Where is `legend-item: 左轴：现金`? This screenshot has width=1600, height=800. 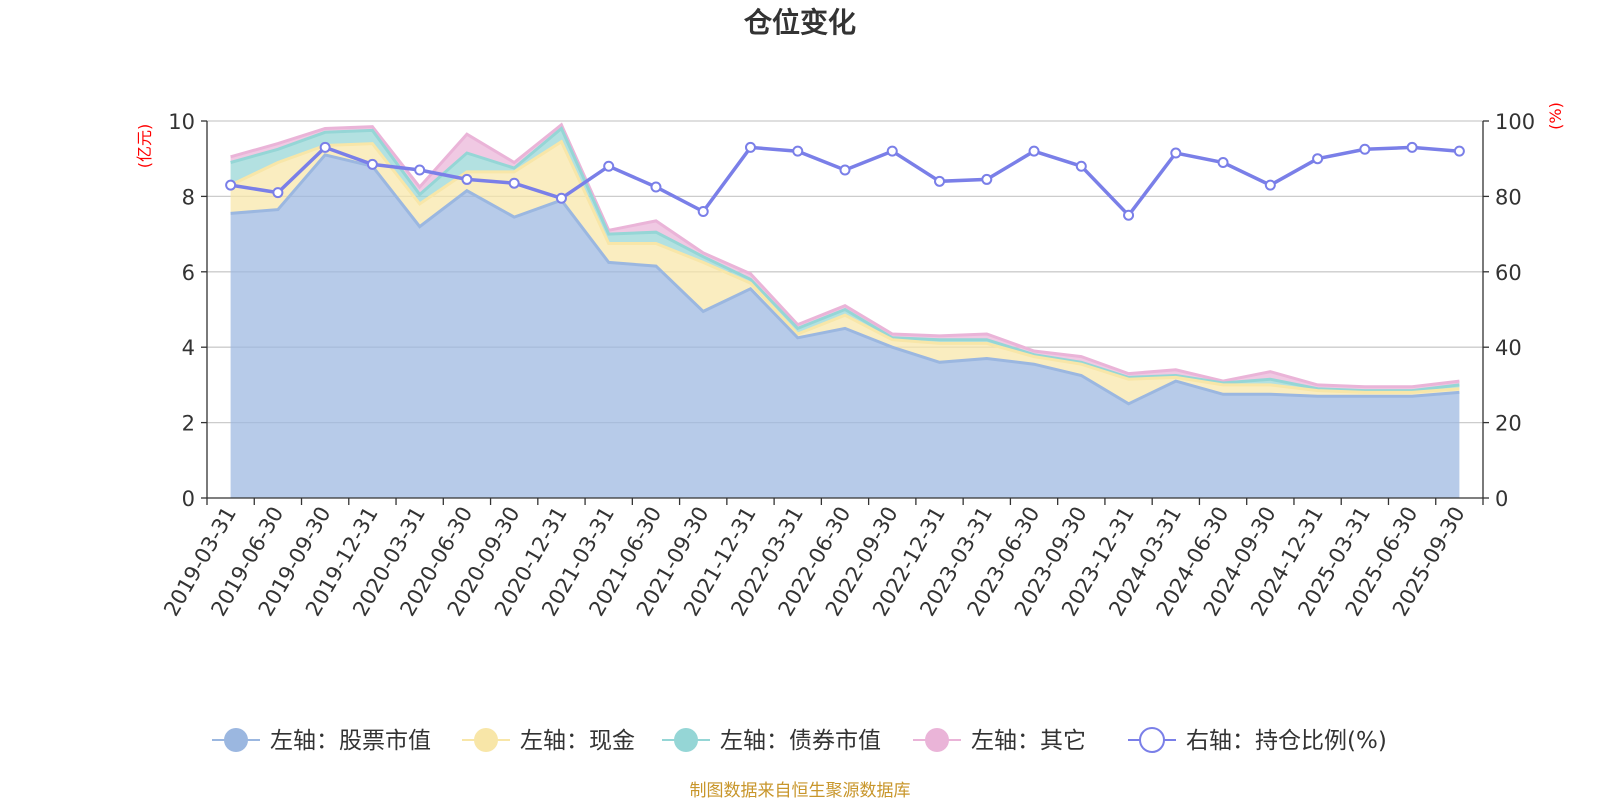
legend-item: 左轴：现金 is located at coordinates (548, 741).